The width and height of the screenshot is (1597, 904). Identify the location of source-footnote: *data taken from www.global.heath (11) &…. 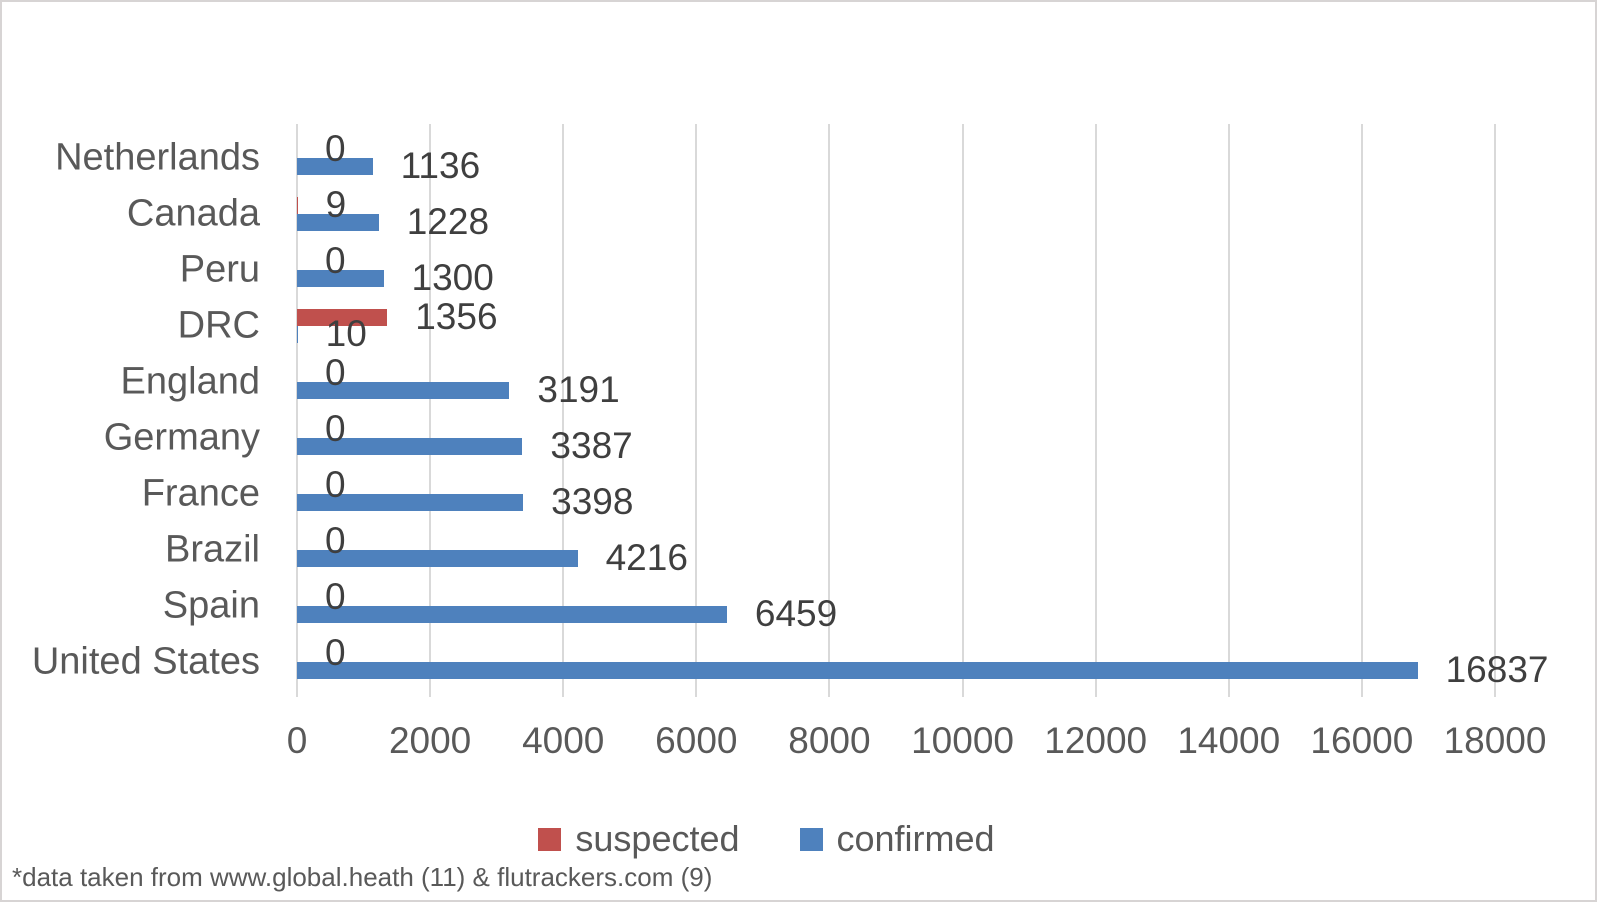
(362, 877).